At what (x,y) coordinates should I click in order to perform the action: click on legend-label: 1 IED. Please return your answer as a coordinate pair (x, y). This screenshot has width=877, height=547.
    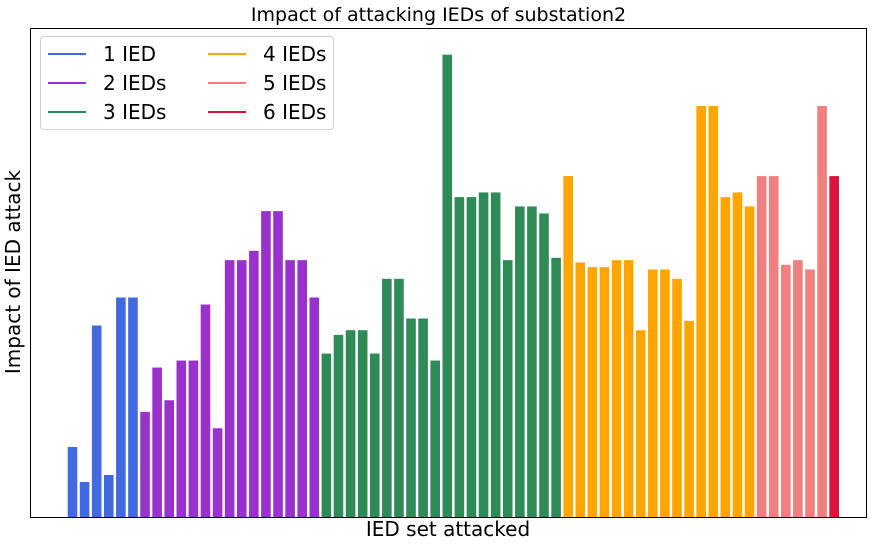
    Looking at the image, I should click on (130, 54).